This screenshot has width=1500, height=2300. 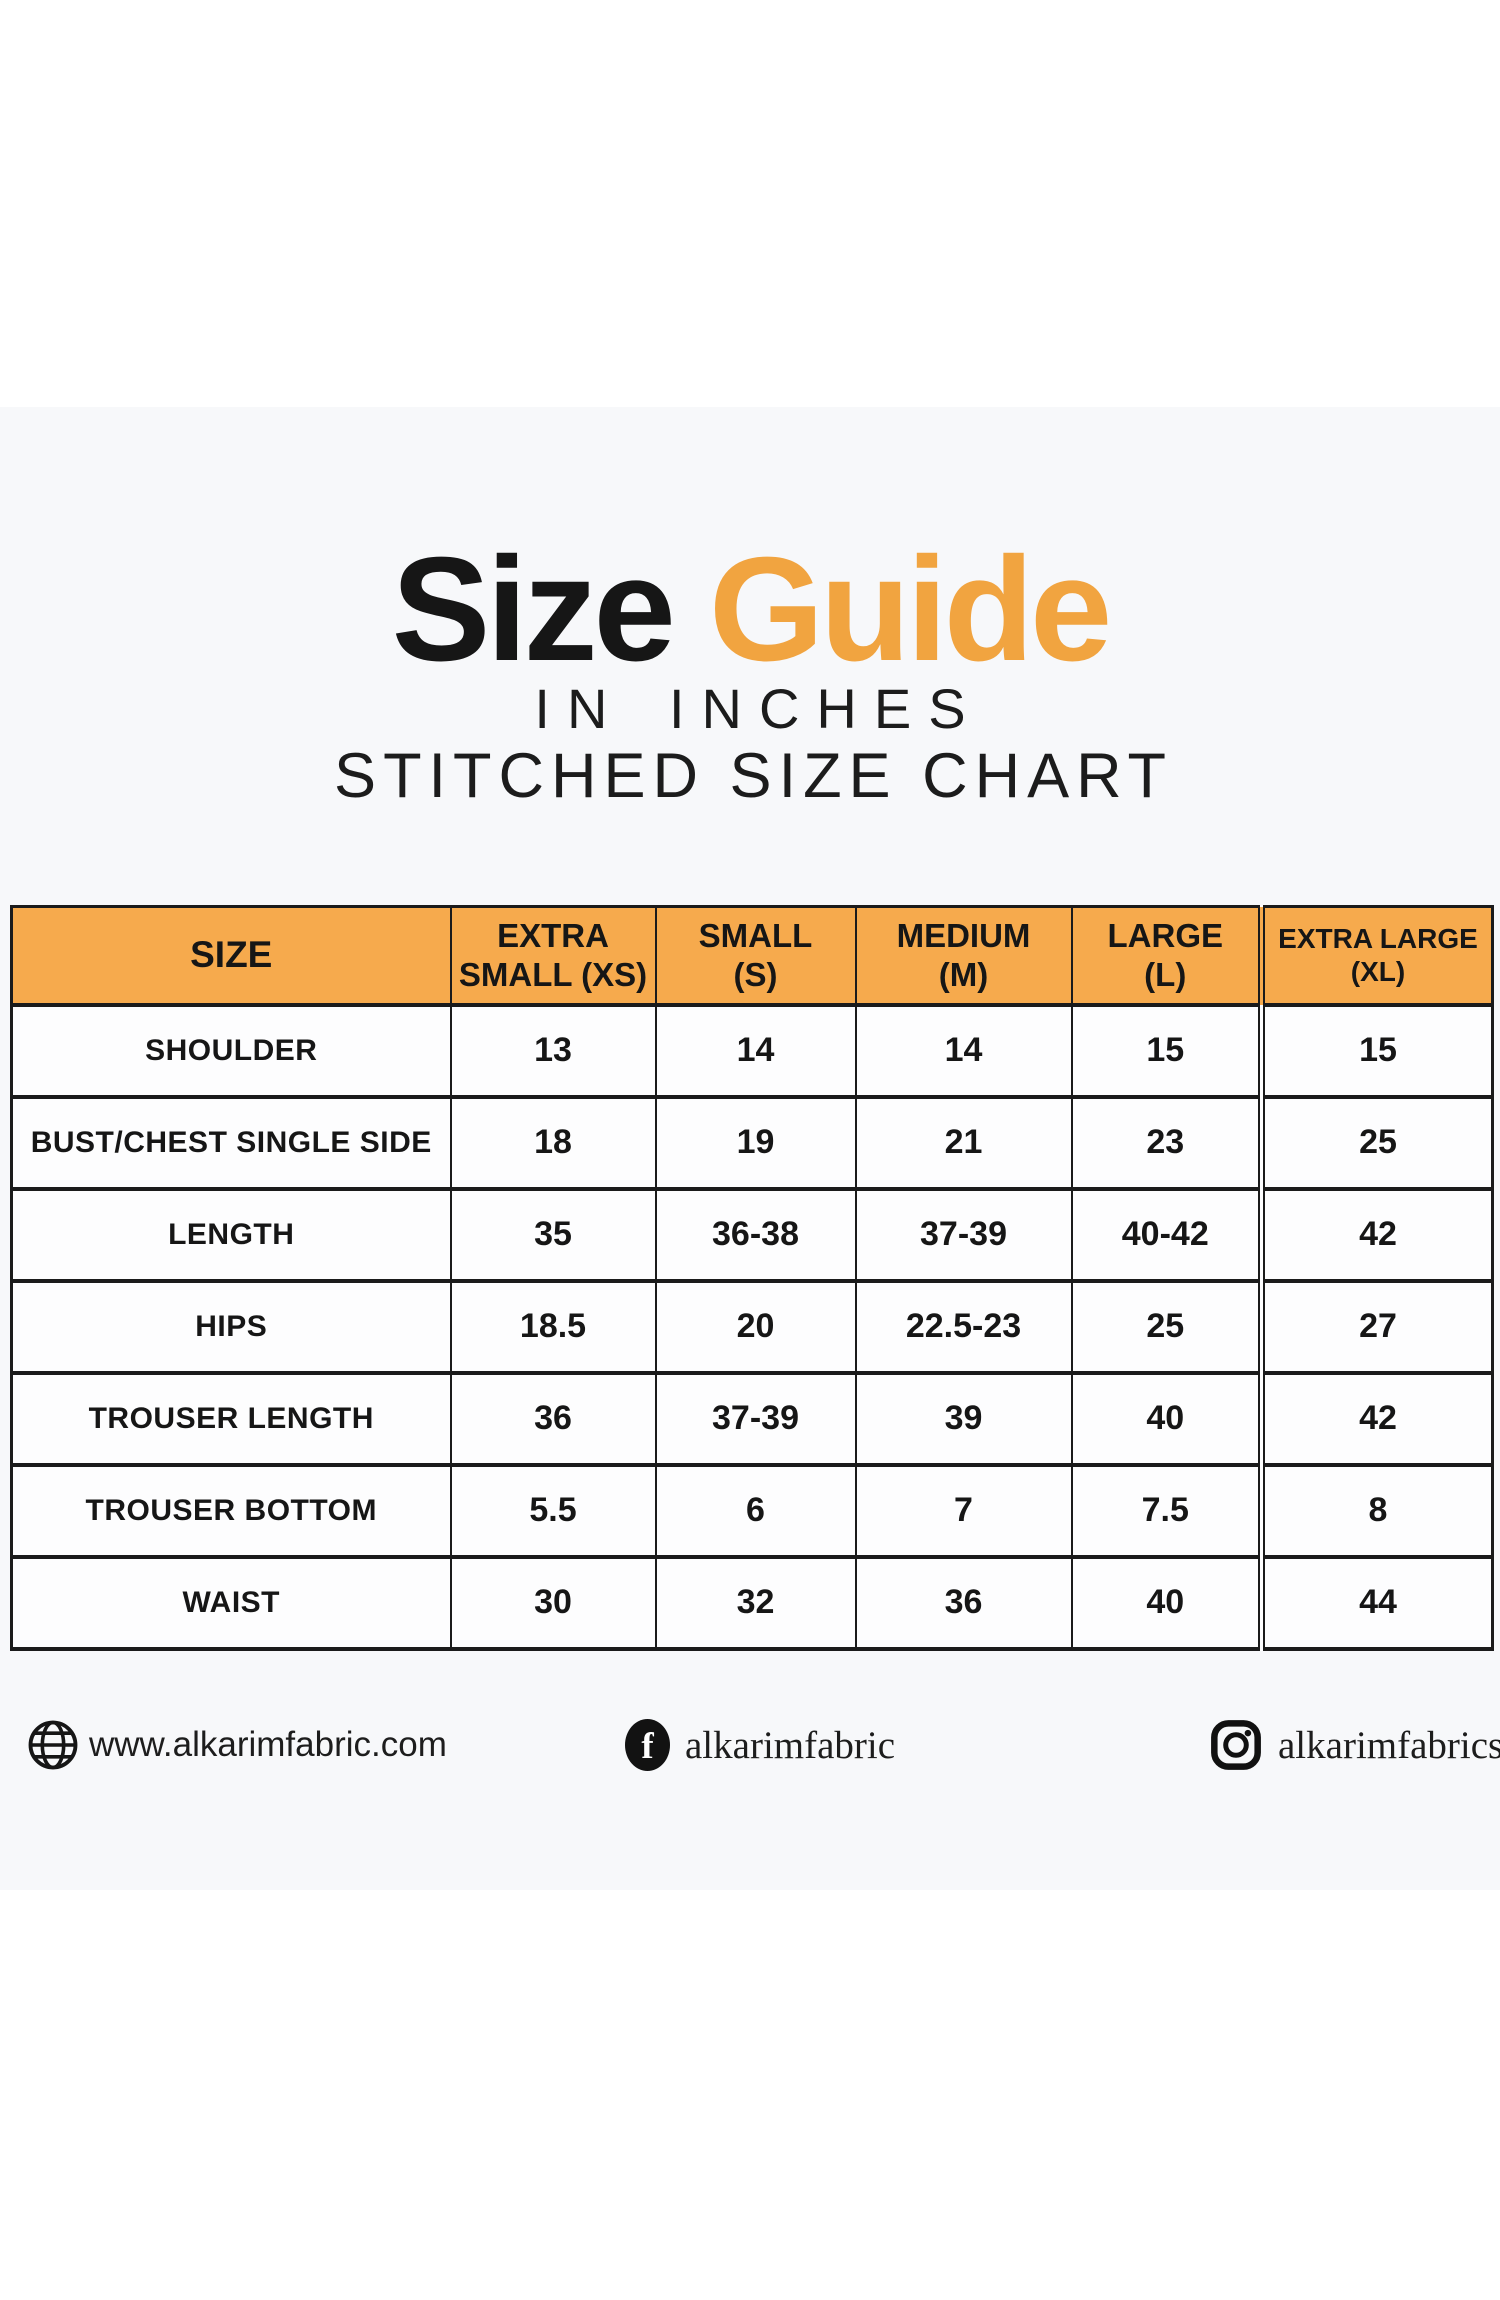 I want to click on row-label: TROUSER BOTTOM, so click(x=231, y=1510).